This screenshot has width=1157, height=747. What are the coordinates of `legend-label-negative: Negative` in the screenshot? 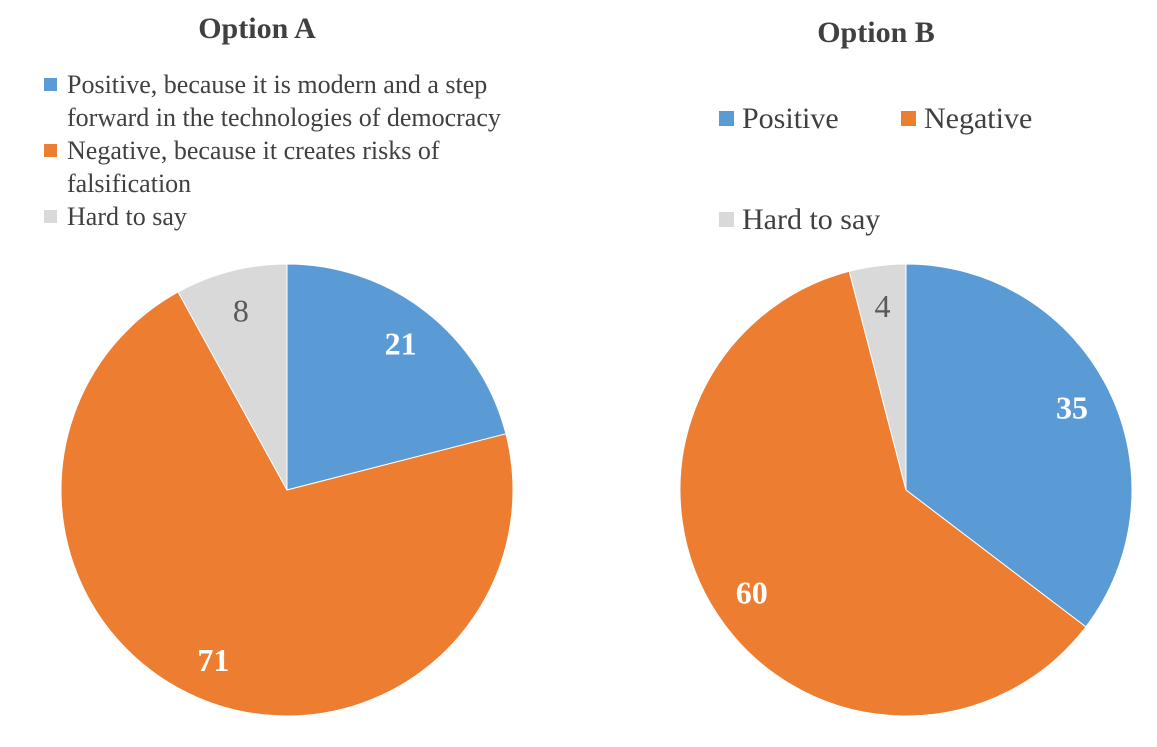 It's located at (978, 118).